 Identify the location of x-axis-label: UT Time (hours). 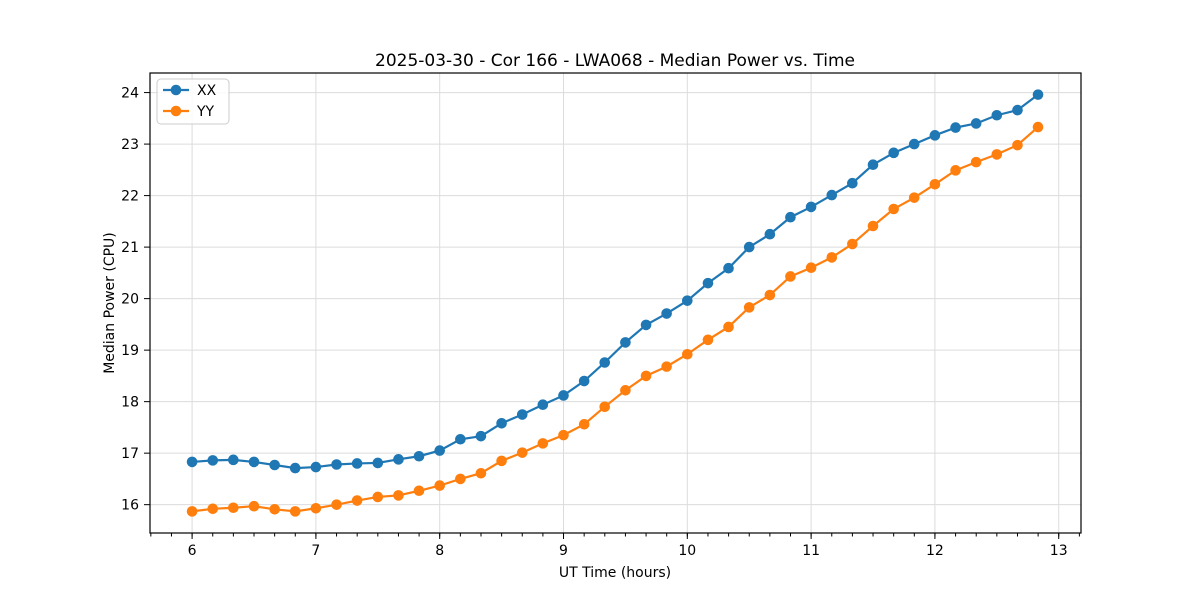
(615, 573).